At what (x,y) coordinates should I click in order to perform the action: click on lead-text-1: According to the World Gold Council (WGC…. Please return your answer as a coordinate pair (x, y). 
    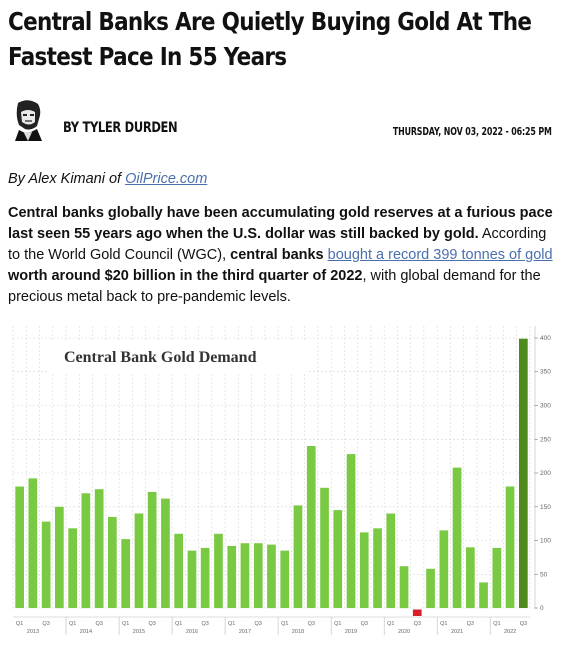
    Looking at the image, I should click on (277, 244).